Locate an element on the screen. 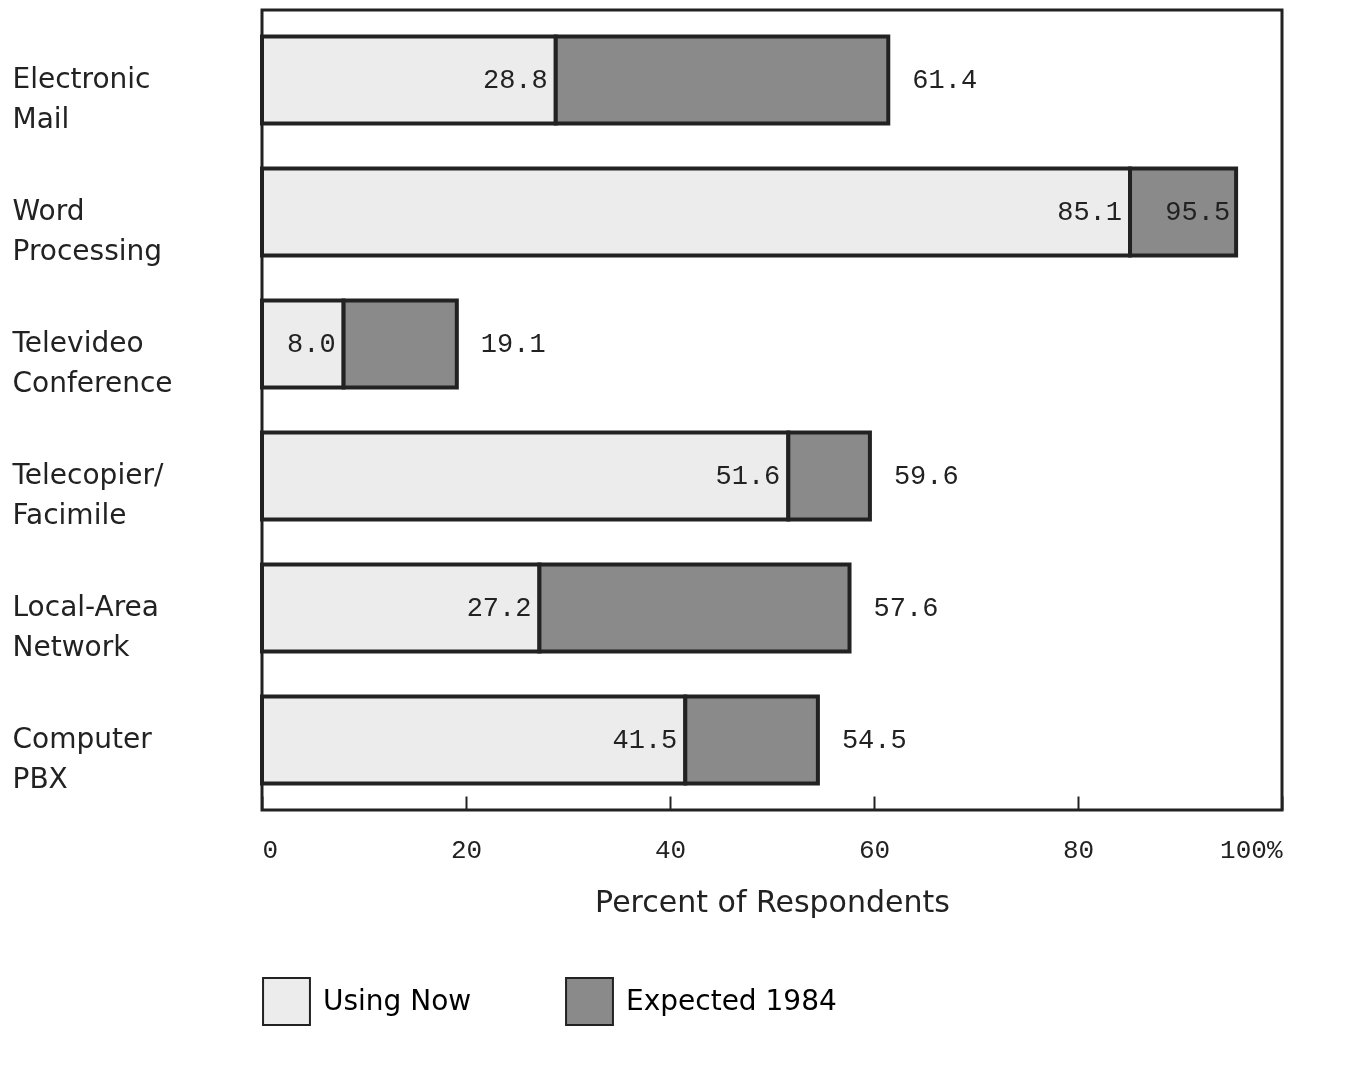 The width and height of the screenshot is (1369, 1078). total-label: 95.5 is located at coordinates (1198, 212).